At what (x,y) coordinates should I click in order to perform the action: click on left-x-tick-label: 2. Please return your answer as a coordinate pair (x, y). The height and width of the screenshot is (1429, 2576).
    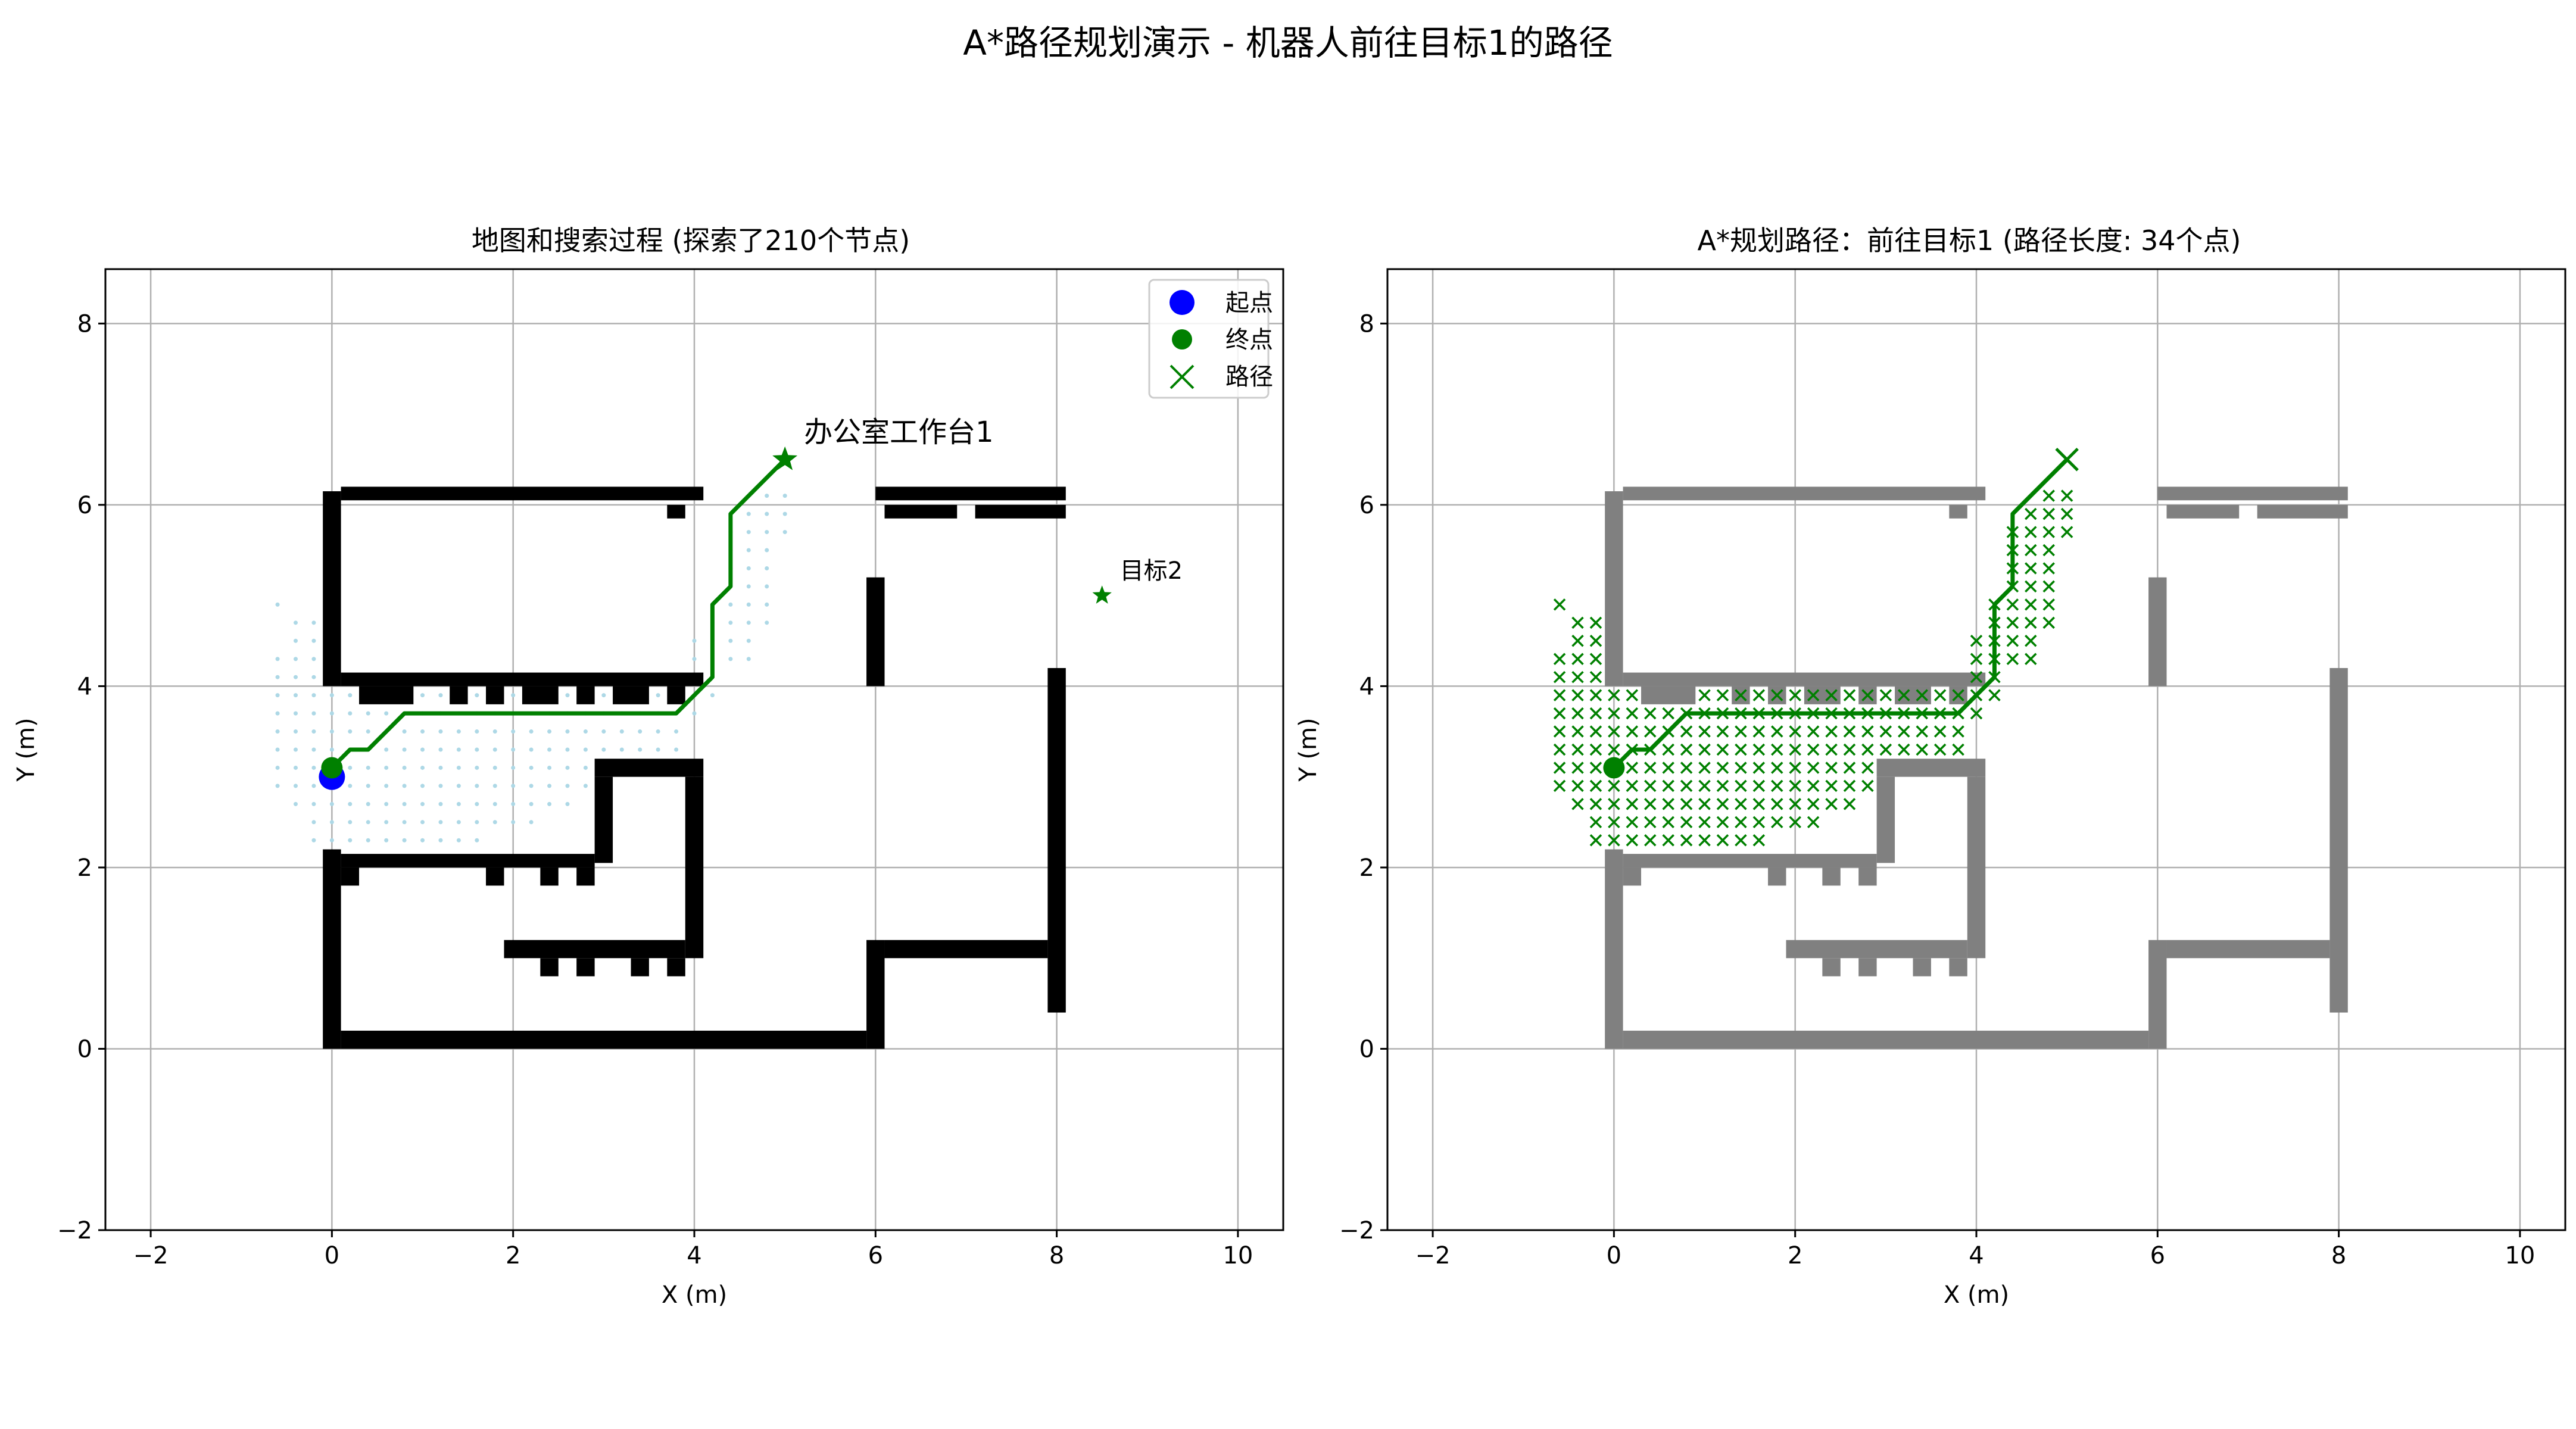
    Looking at the image, I should click on (513, 1256).